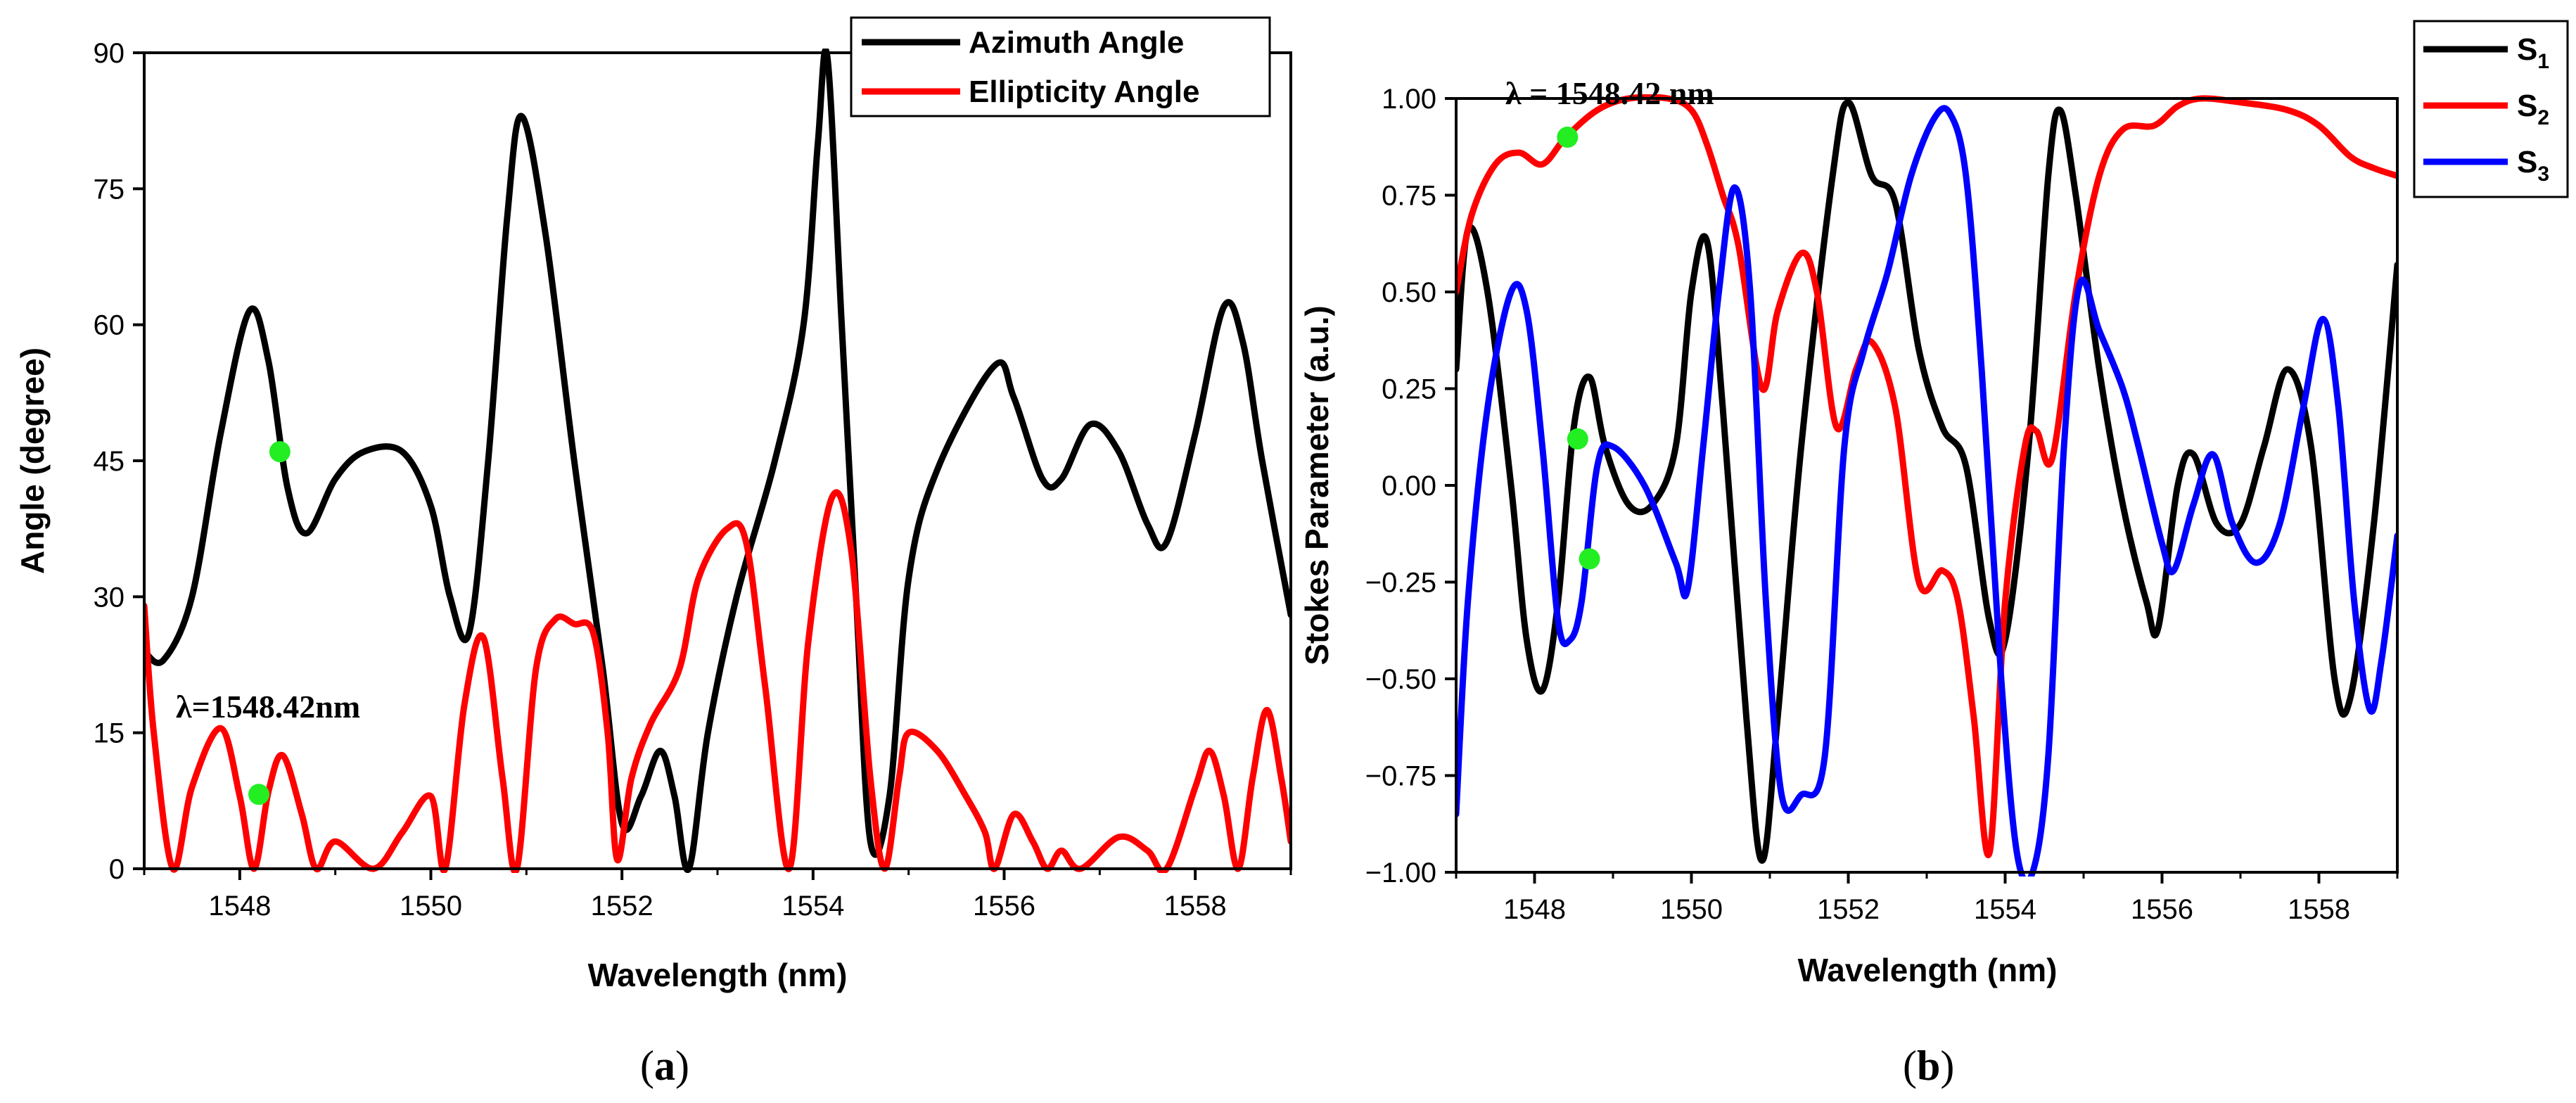  I want to click on panel-a-label-close: ), so click(682, 1066).